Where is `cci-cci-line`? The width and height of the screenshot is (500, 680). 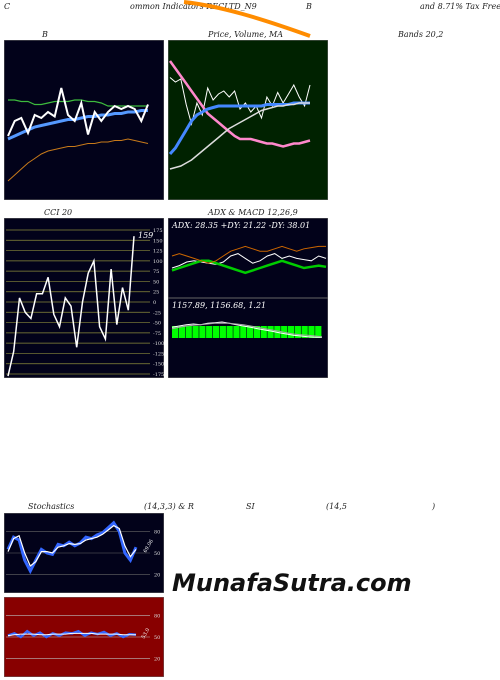
cci-cci-line is located at coordinates (71, 306).